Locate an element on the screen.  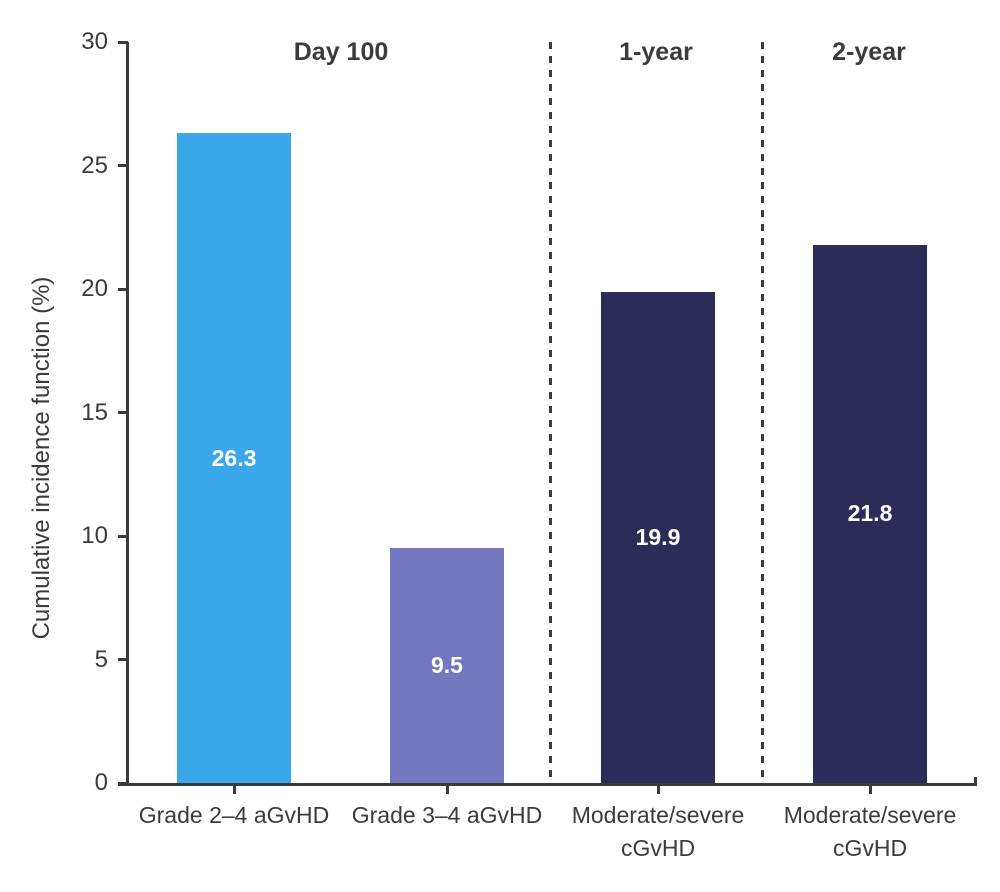
bar-grade-3-4-agvhd: 9.5 is located at coordinates (447, 665).